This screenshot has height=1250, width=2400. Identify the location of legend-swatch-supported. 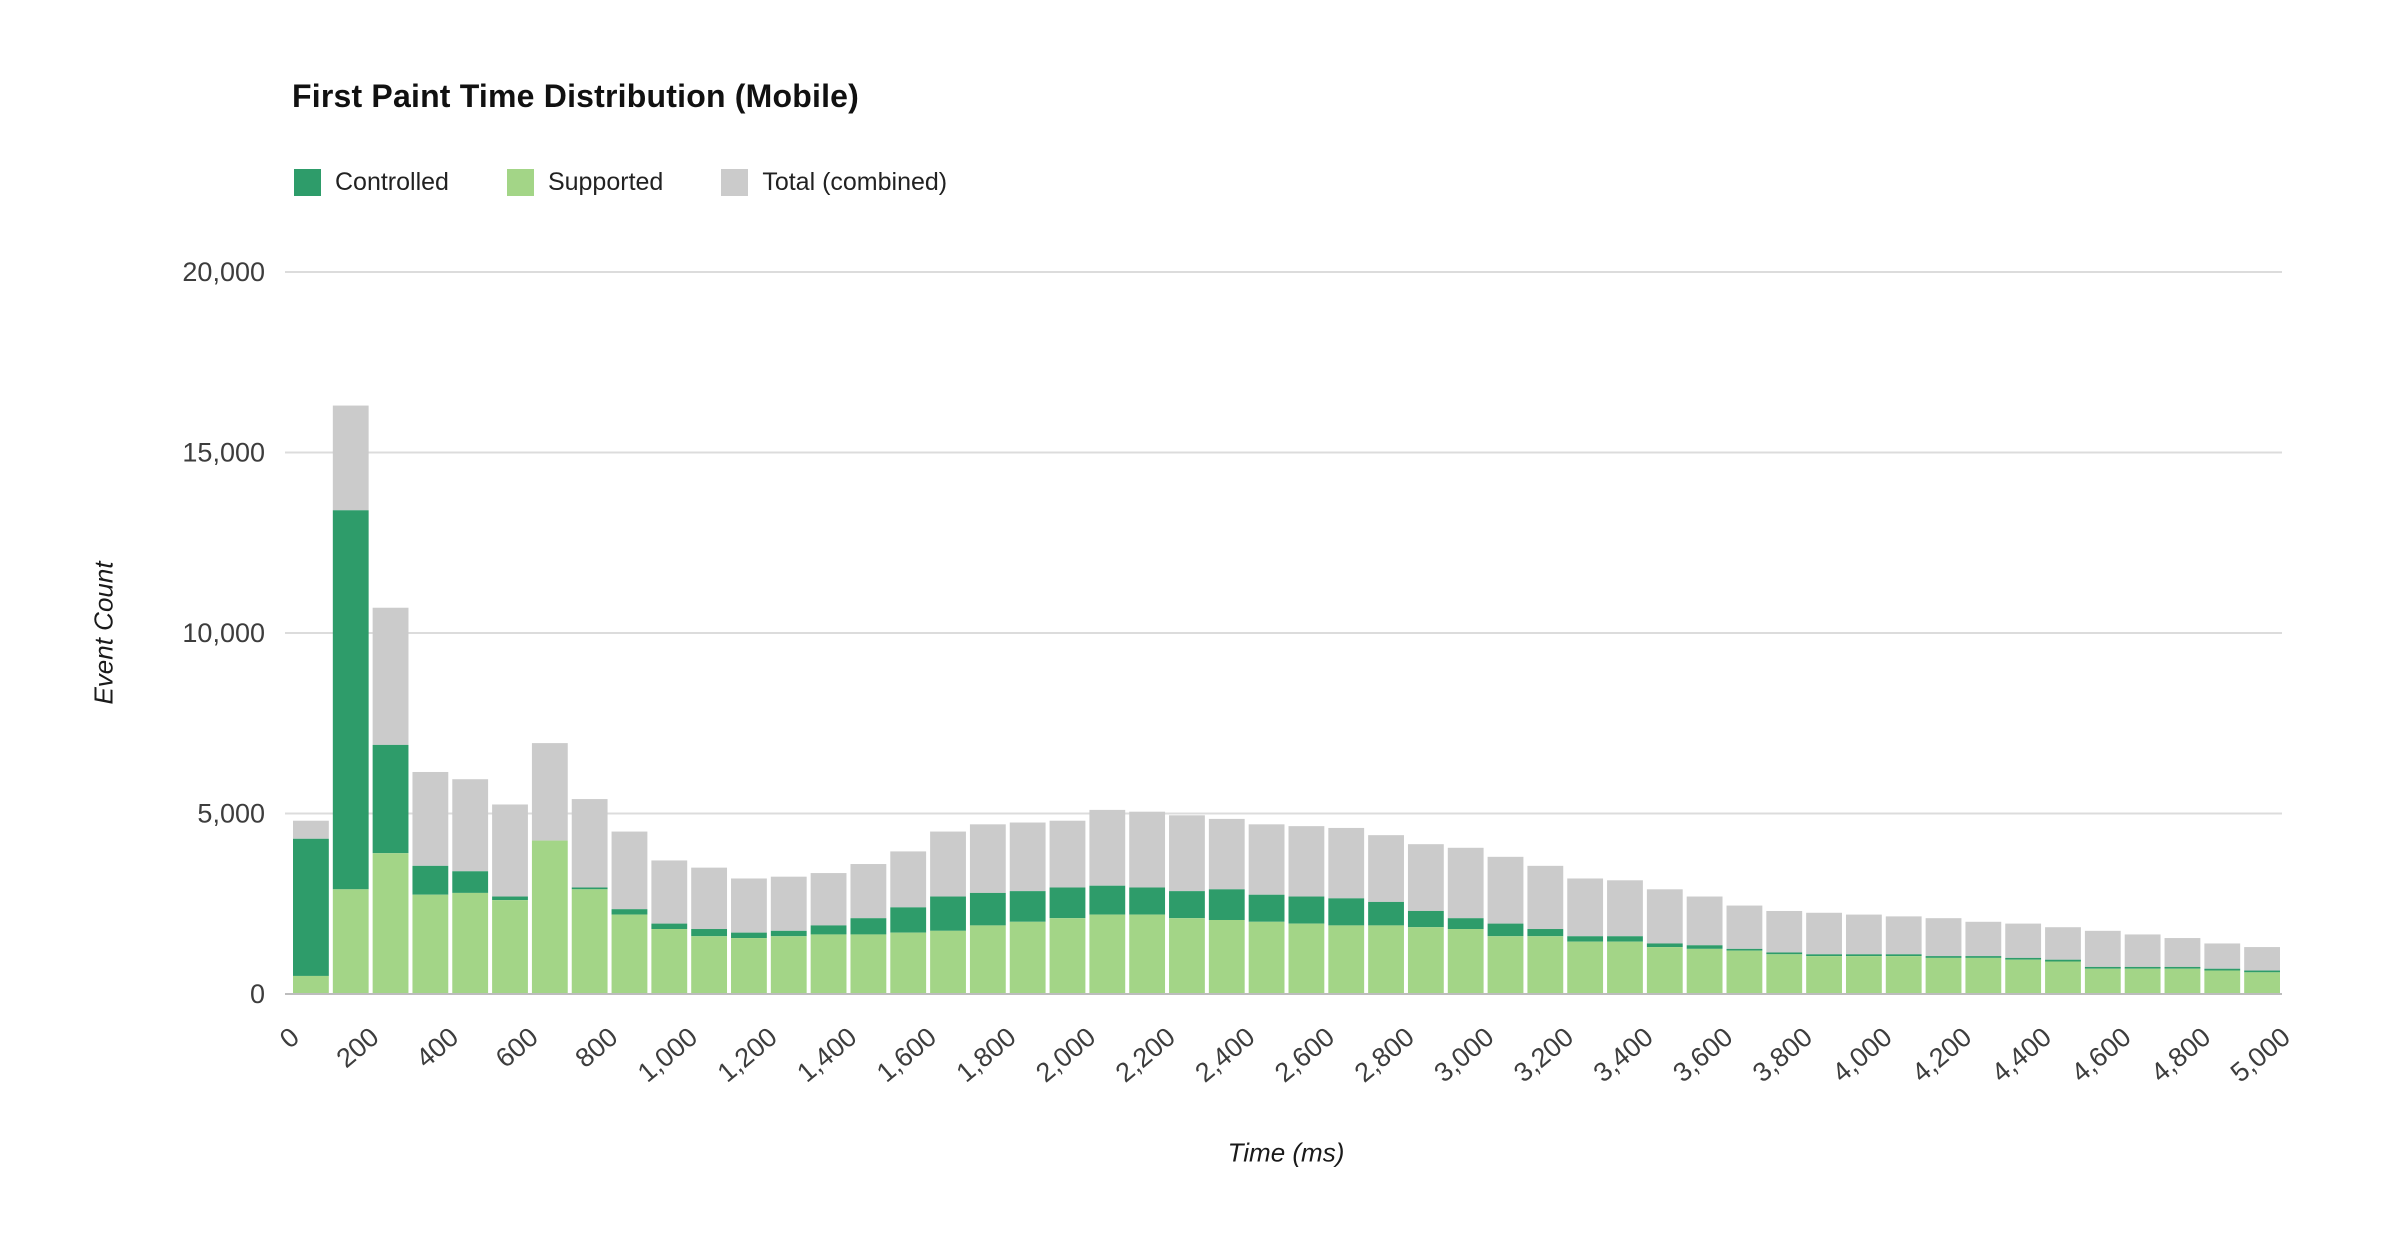
(520, 182).